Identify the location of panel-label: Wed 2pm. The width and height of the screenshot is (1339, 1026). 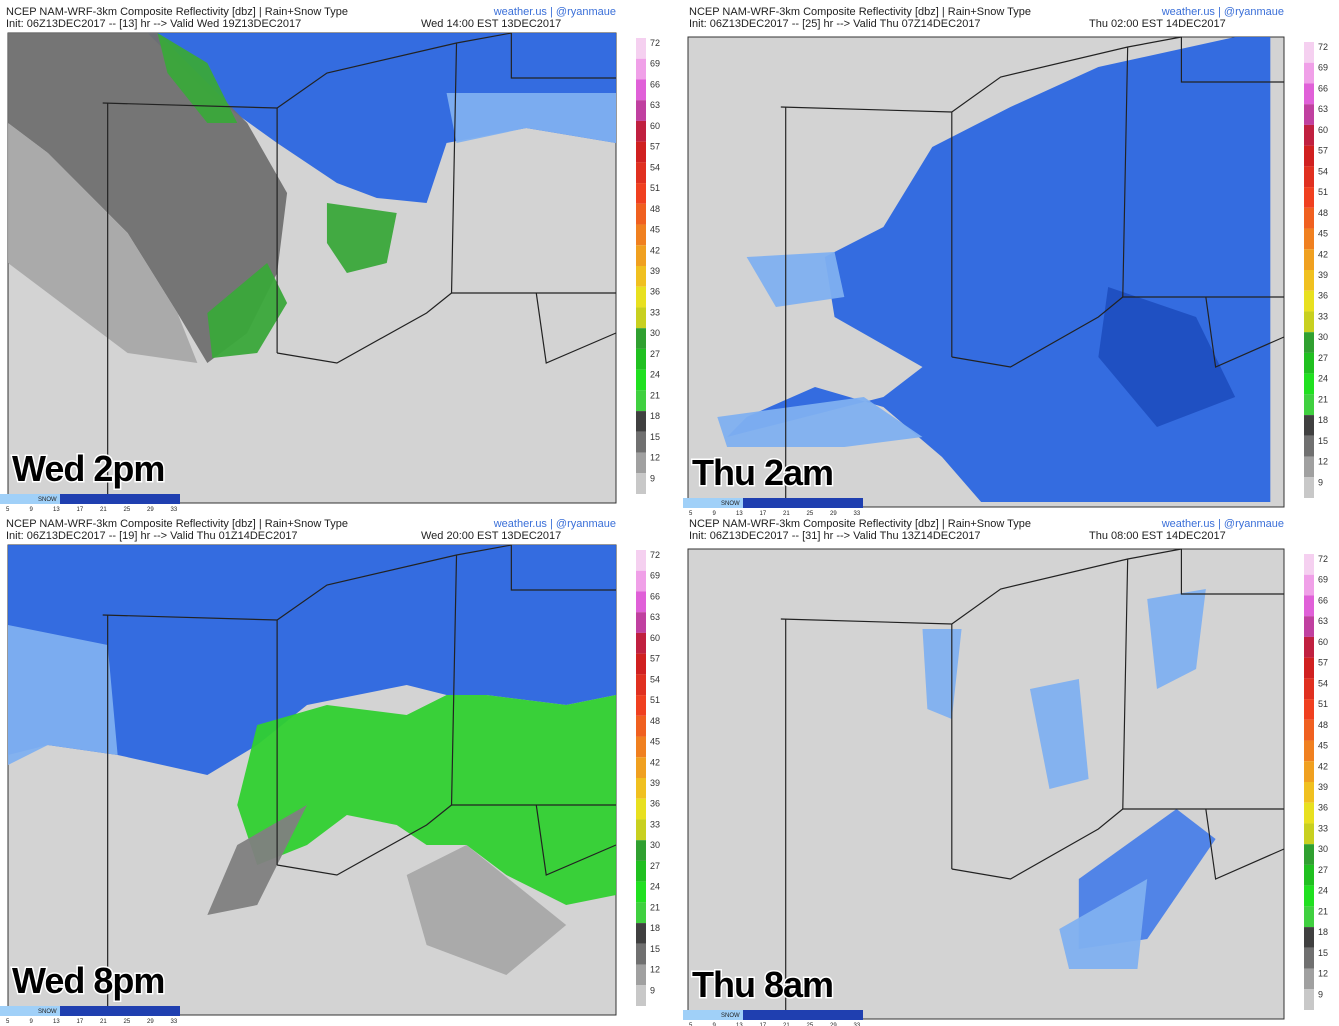
(88, 468).